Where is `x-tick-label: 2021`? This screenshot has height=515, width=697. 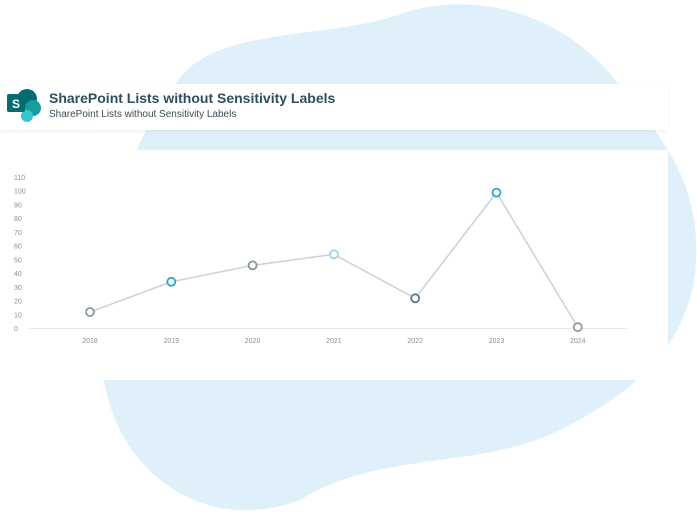
x-tick-label: 2021 is located at coordinates (334, 341).